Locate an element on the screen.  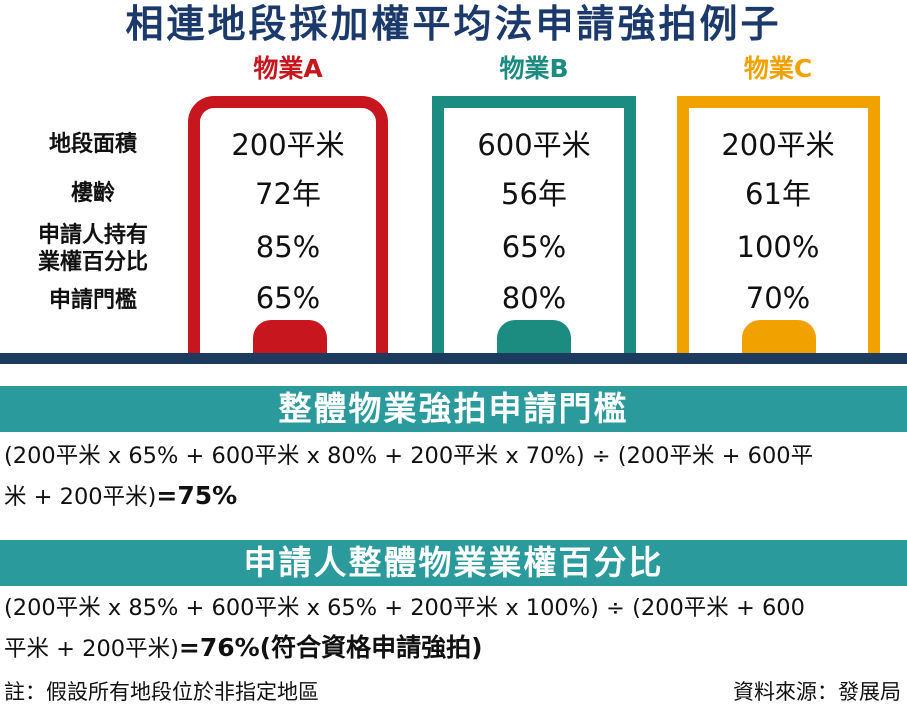
formula-threshold-line2: 米 + 200平米)=75% is located at coordinates (454, 496).